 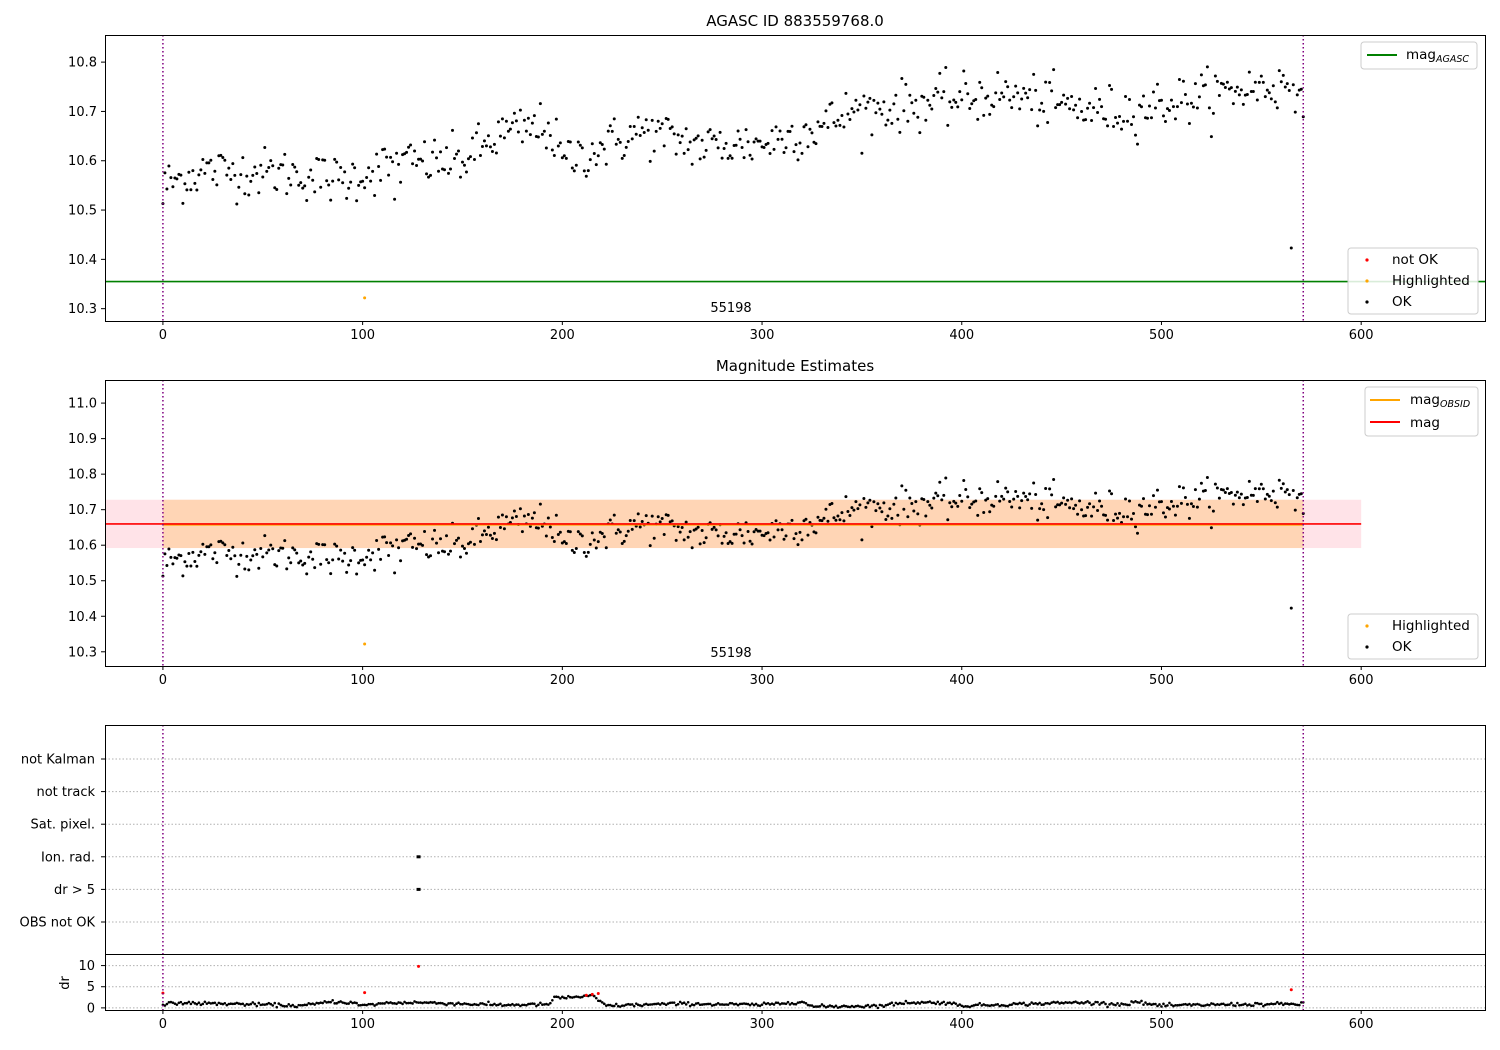 I want to click on highlighted-point, so click(x=365, y=298).